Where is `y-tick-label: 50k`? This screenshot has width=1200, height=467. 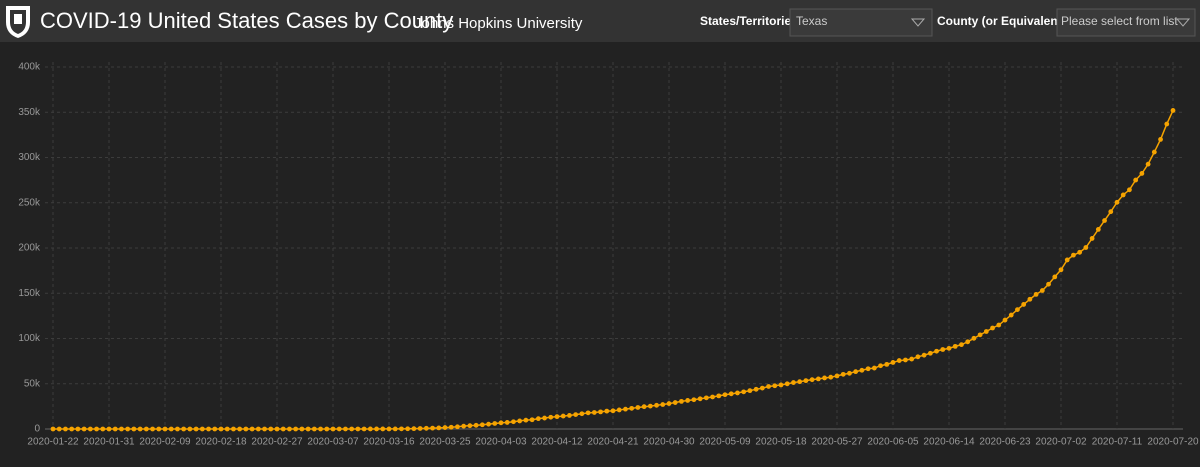 y-tick-label: 50k is located at coordinates (32, 383).